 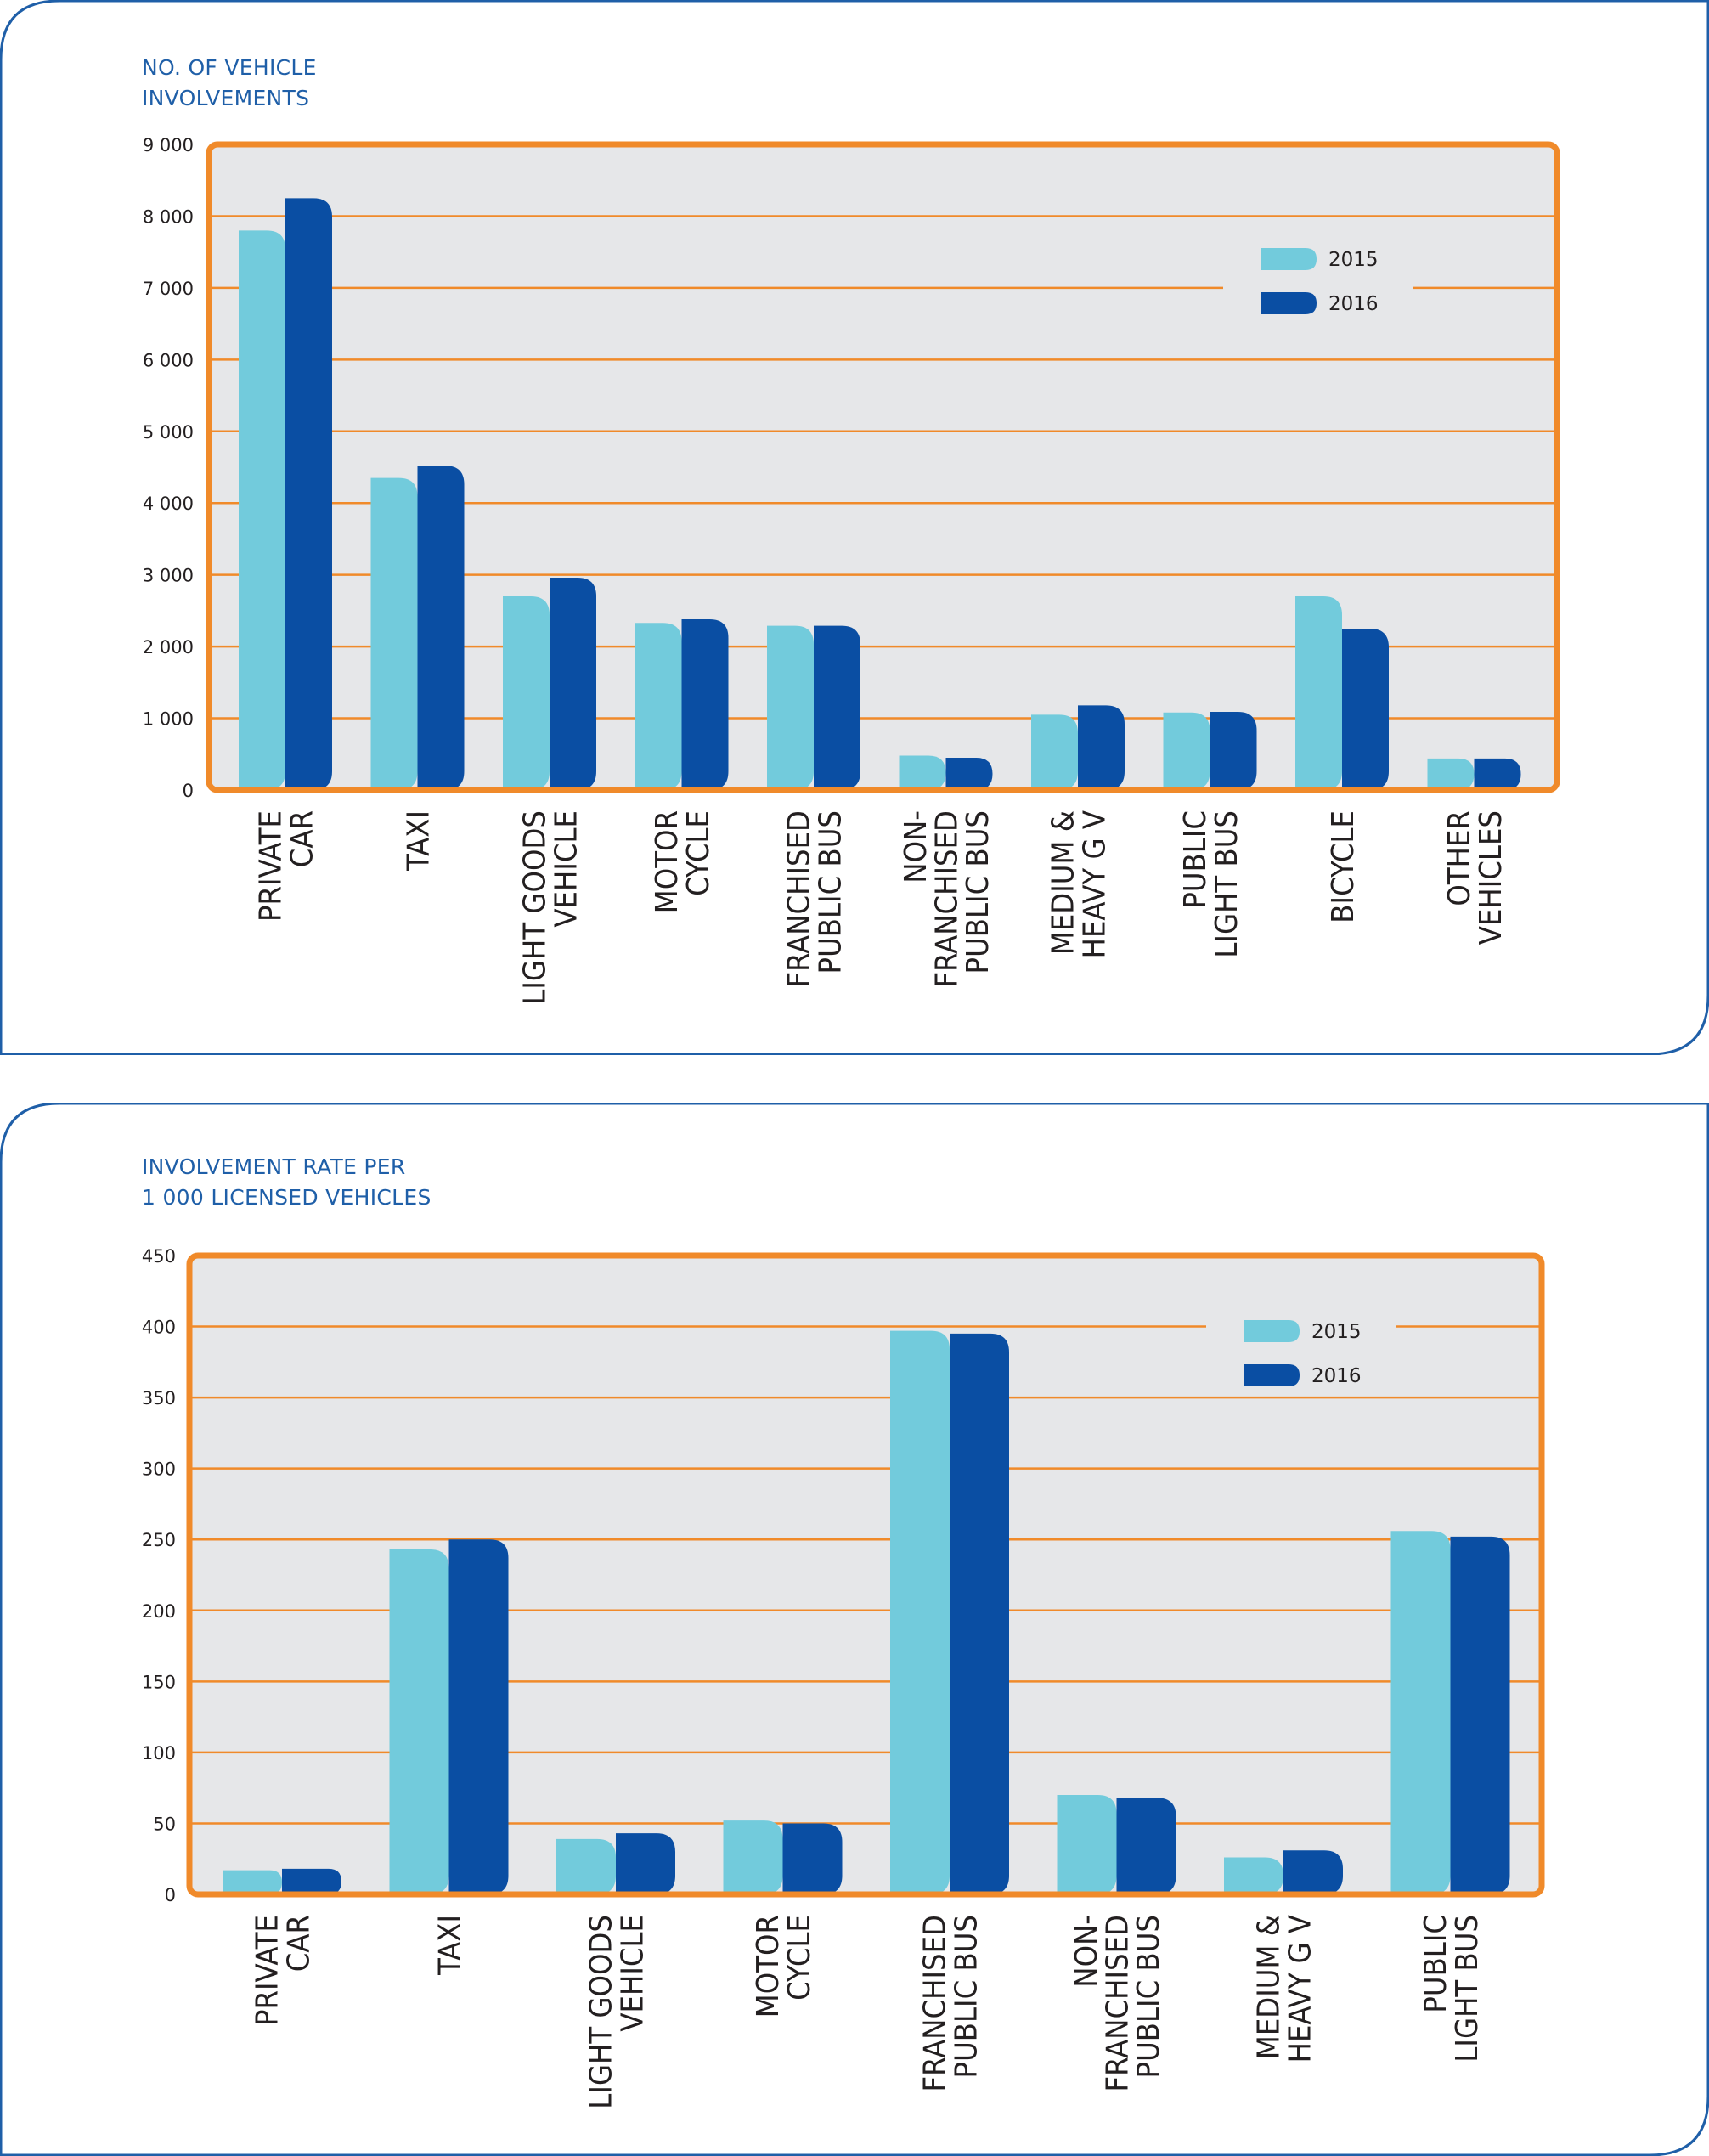 I want to click on category-medium-and-heavy-g-v, so click(x=1284, y=1872).